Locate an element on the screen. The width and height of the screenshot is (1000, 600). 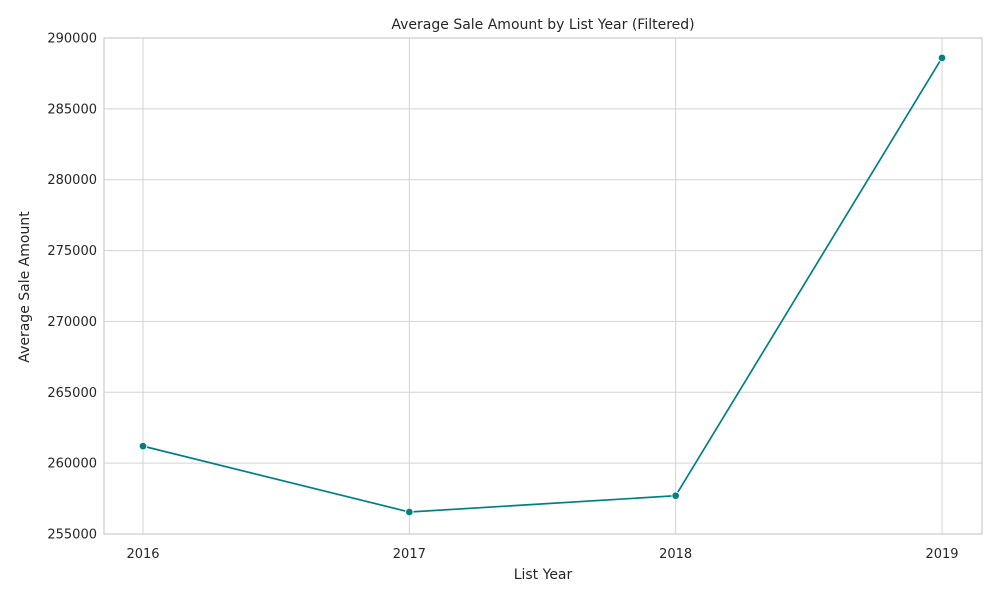
y-tick-label: 280000 is located at coordinates (72, 180).